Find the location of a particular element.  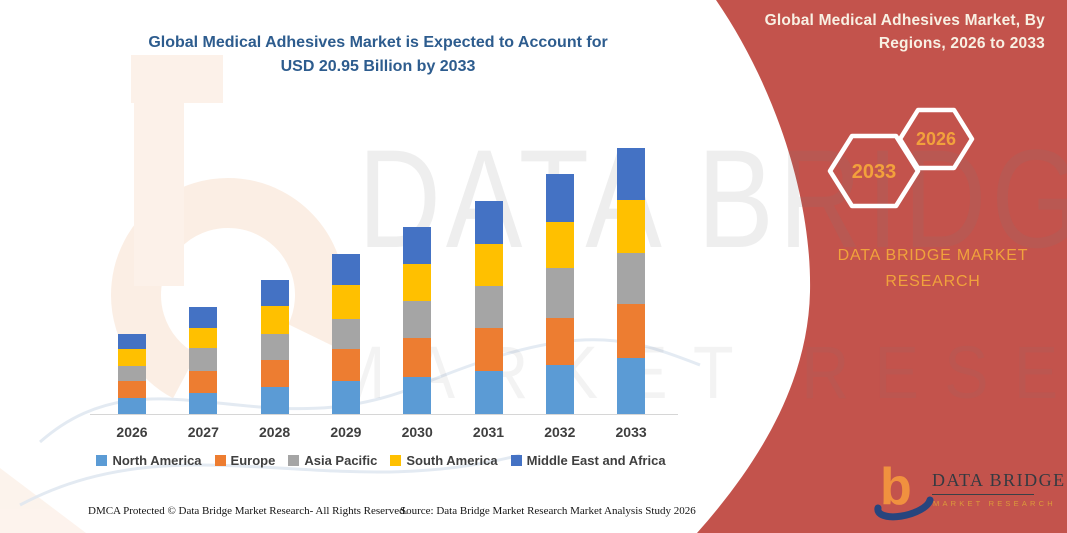

logo-underline is located at coordinates (983, 494).